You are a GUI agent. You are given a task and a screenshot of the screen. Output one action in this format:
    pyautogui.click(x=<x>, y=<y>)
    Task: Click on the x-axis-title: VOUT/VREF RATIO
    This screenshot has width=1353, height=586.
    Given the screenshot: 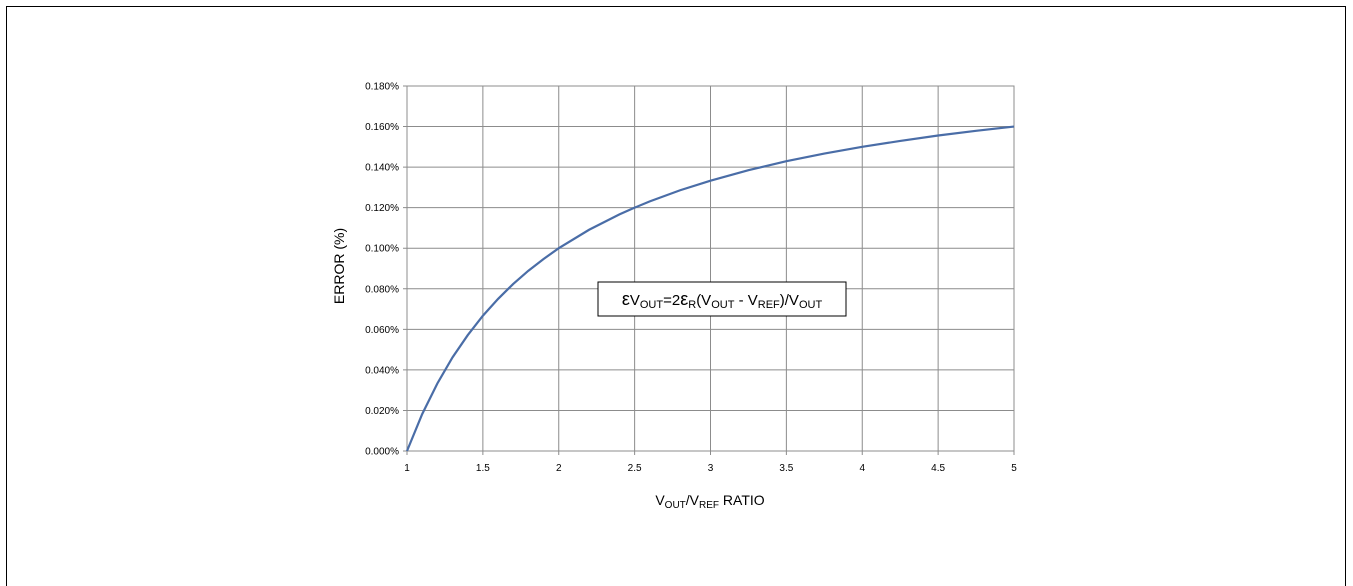 What is the action you would take?
    pyautogui.click(x=709, y=501)
    